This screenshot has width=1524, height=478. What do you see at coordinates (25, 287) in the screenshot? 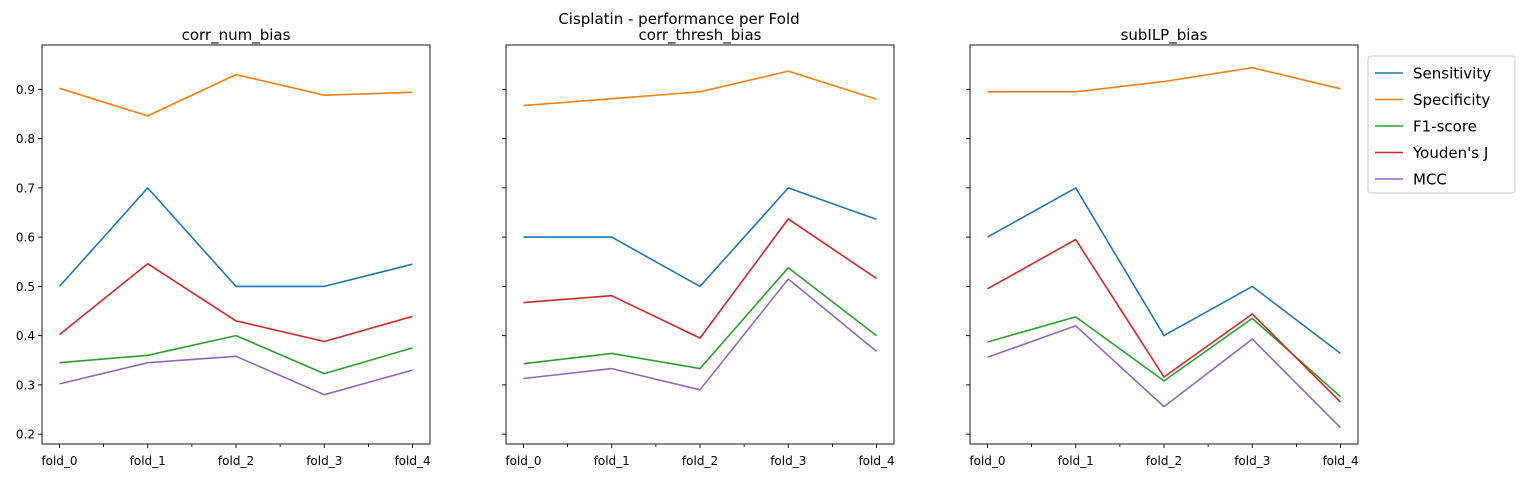
I see `y-tick-label: 0.5` at bounding box center [25, 287].